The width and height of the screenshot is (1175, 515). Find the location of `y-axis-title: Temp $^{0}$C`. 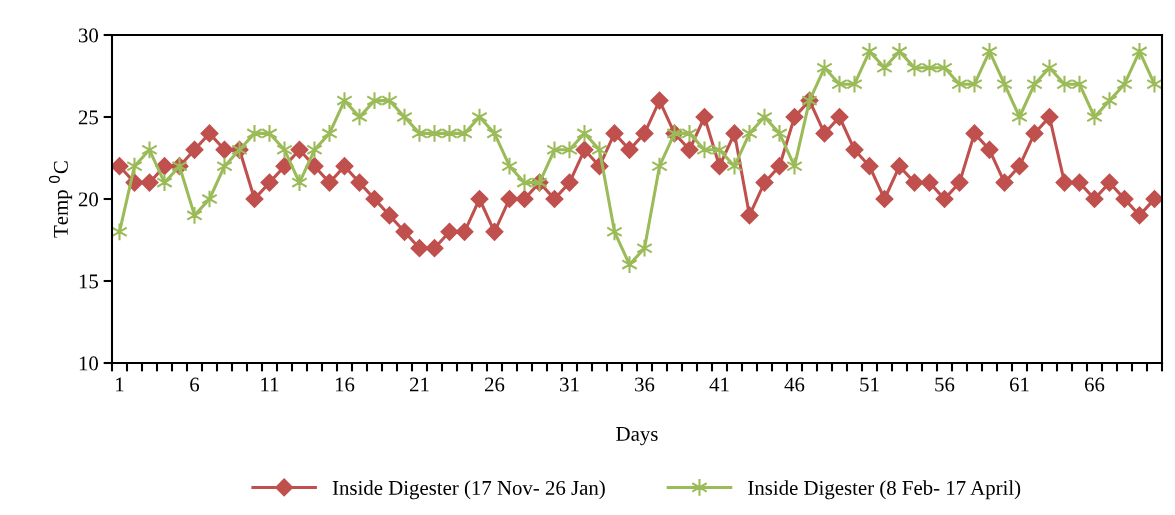

y-axis-title: Temp $^{0}$C is located at coordinates (60, 199).